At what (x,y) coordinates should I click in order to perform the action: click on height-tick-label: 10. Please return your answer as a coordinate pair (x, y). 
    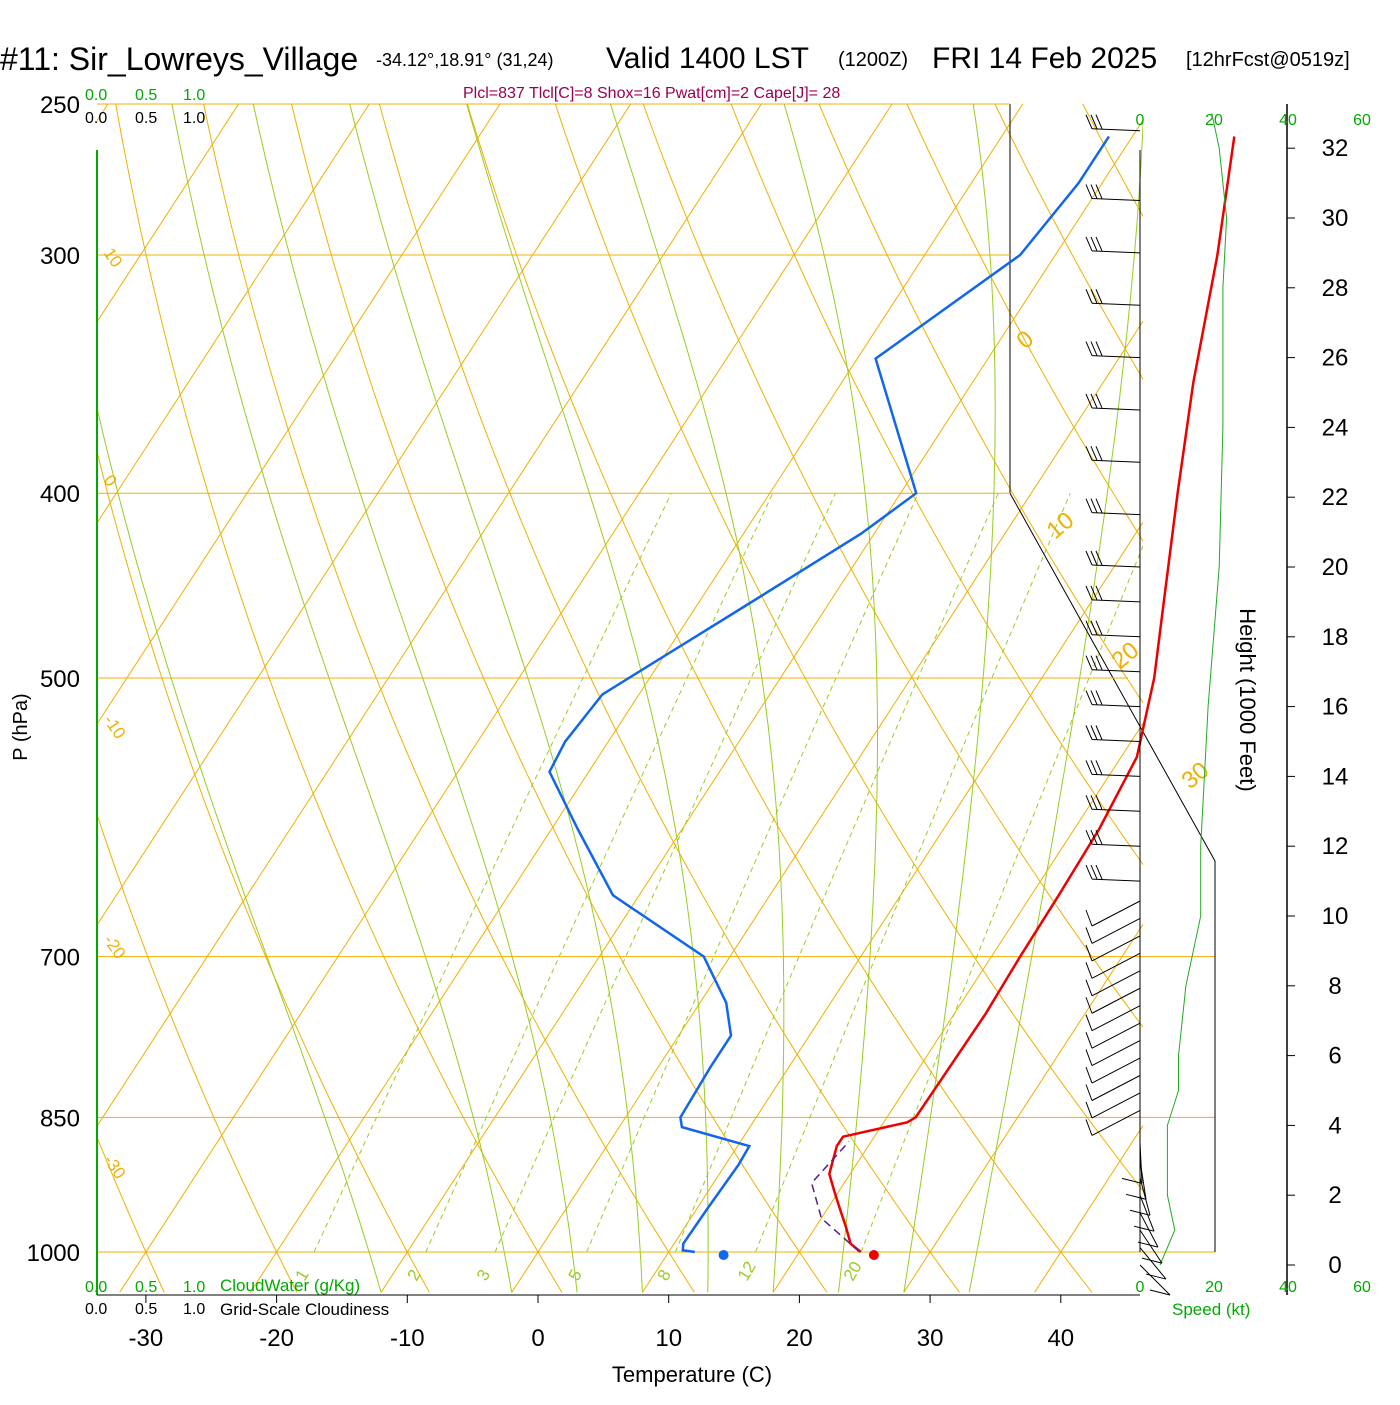
    Looking at the image, I should click on (1335, 916).